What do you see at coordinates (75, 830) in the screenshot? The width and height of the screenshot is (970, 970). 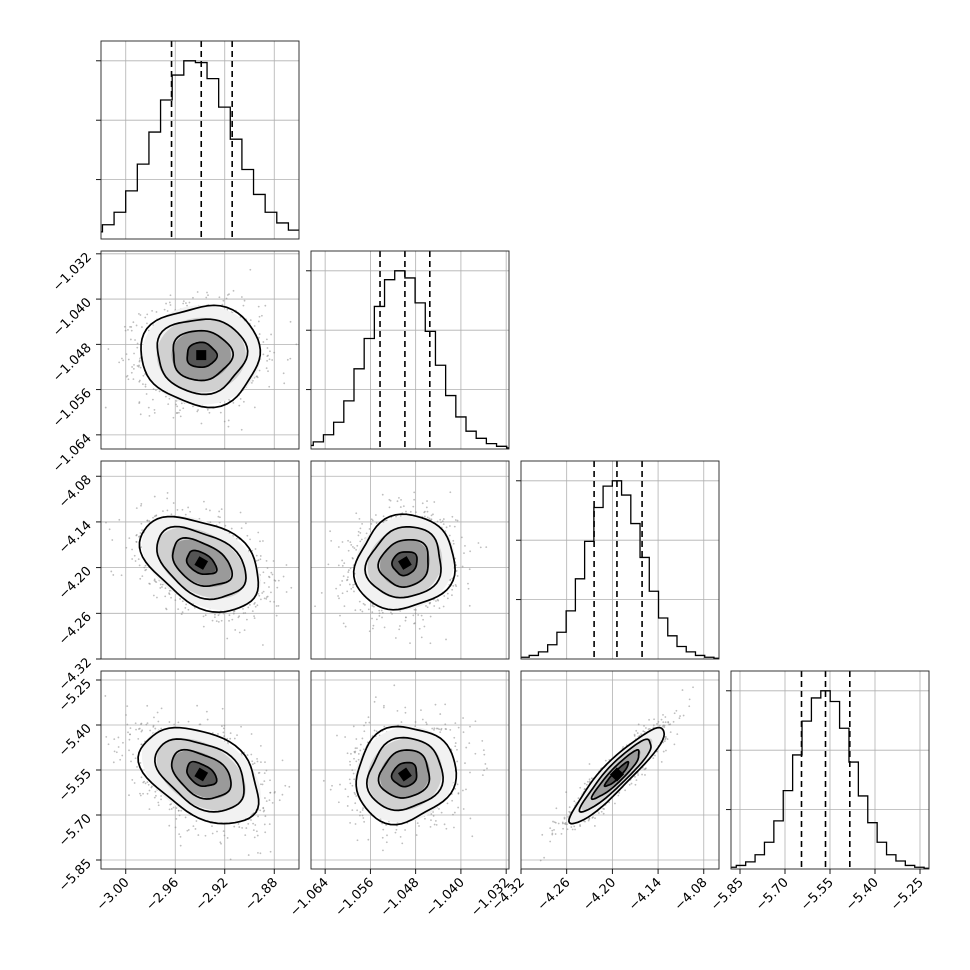 I see `y-tick-label: −5.70` at bounding box center [75, 830].